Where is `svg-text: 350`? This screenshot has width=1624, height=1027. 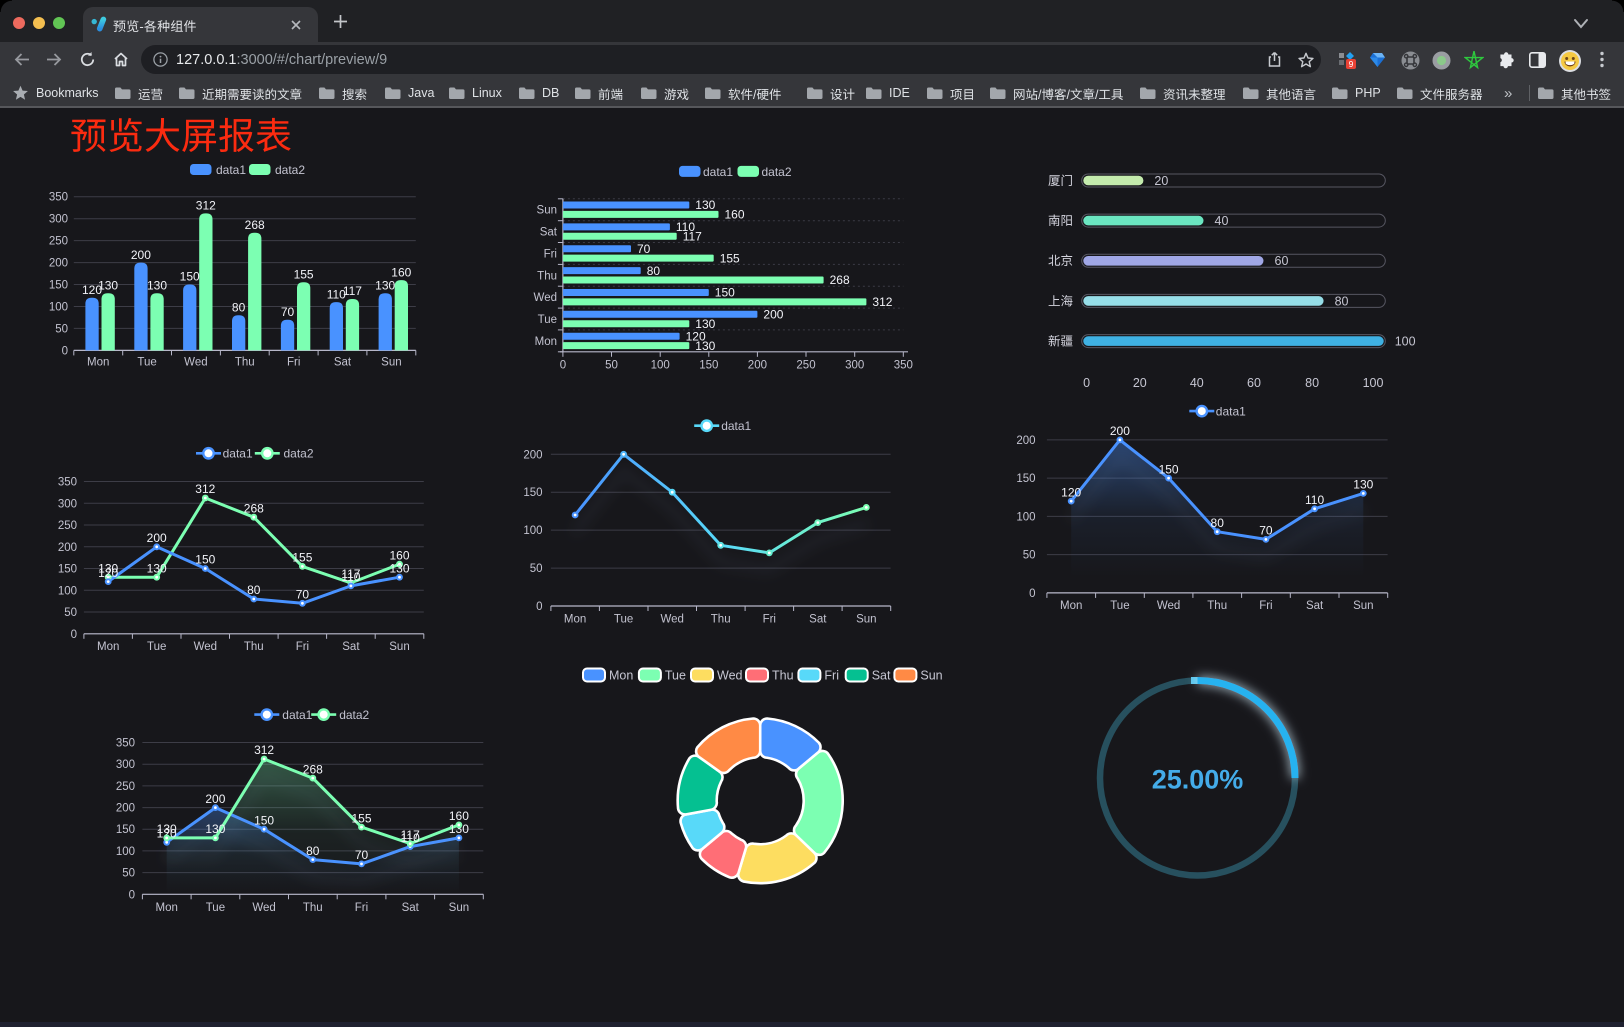
svg-text: 350 is located at coordinates (125, 744).